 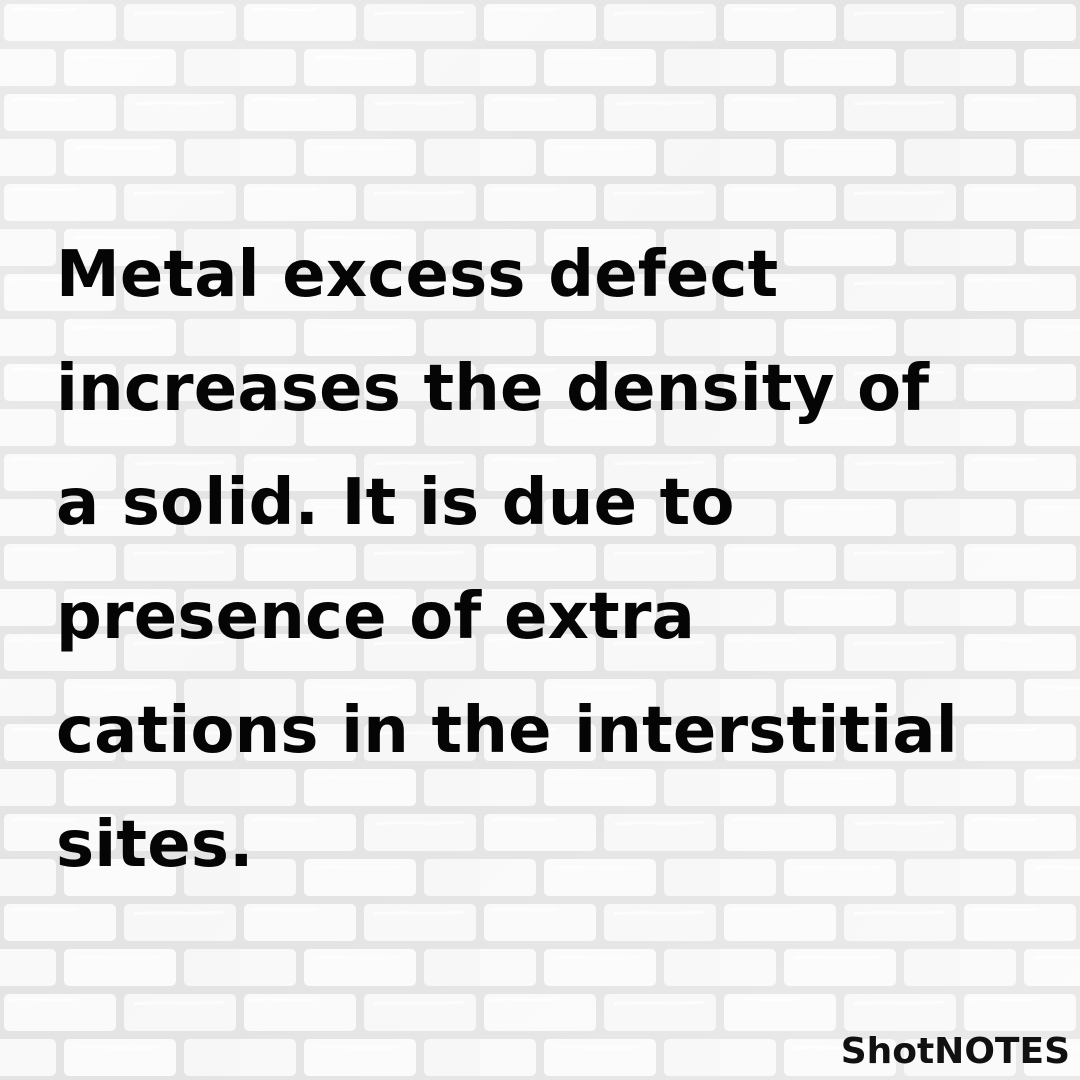 I want to click on brand-watermark: ShotNOTES, so click(x=955, y=1051).